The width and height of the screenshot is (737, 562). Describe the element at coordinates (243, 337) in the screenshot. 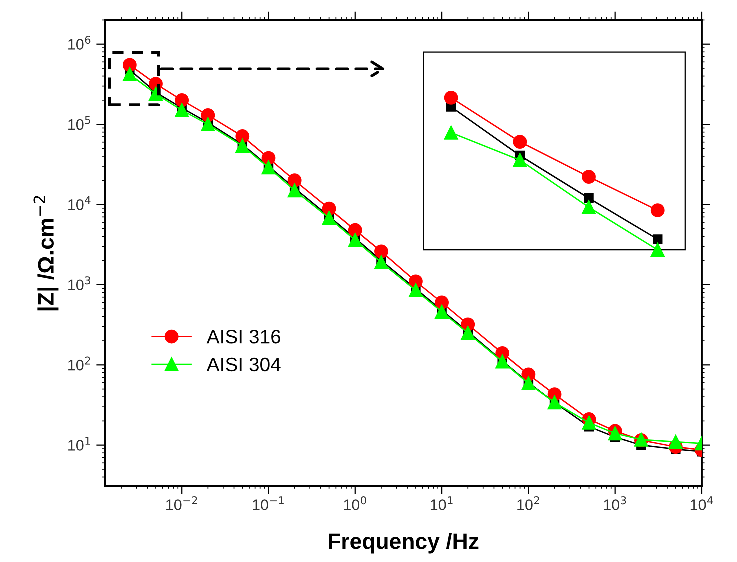

I see `legend-label: AISI 316` at that location.